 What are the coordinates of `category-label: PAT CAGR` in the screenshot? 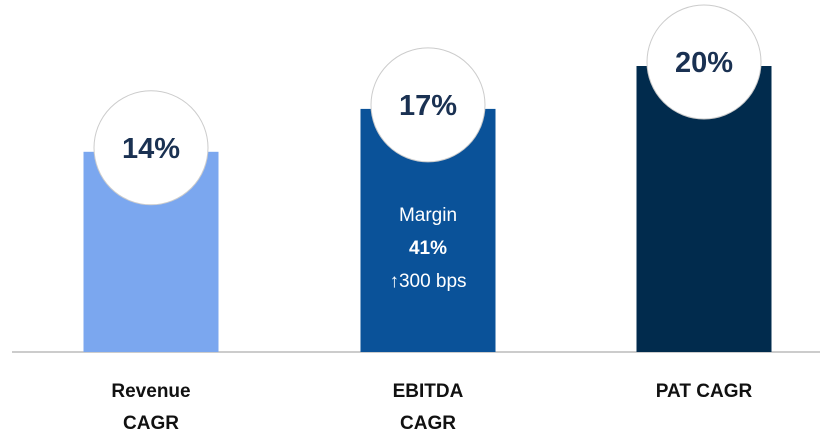 It's located at (704, 391).